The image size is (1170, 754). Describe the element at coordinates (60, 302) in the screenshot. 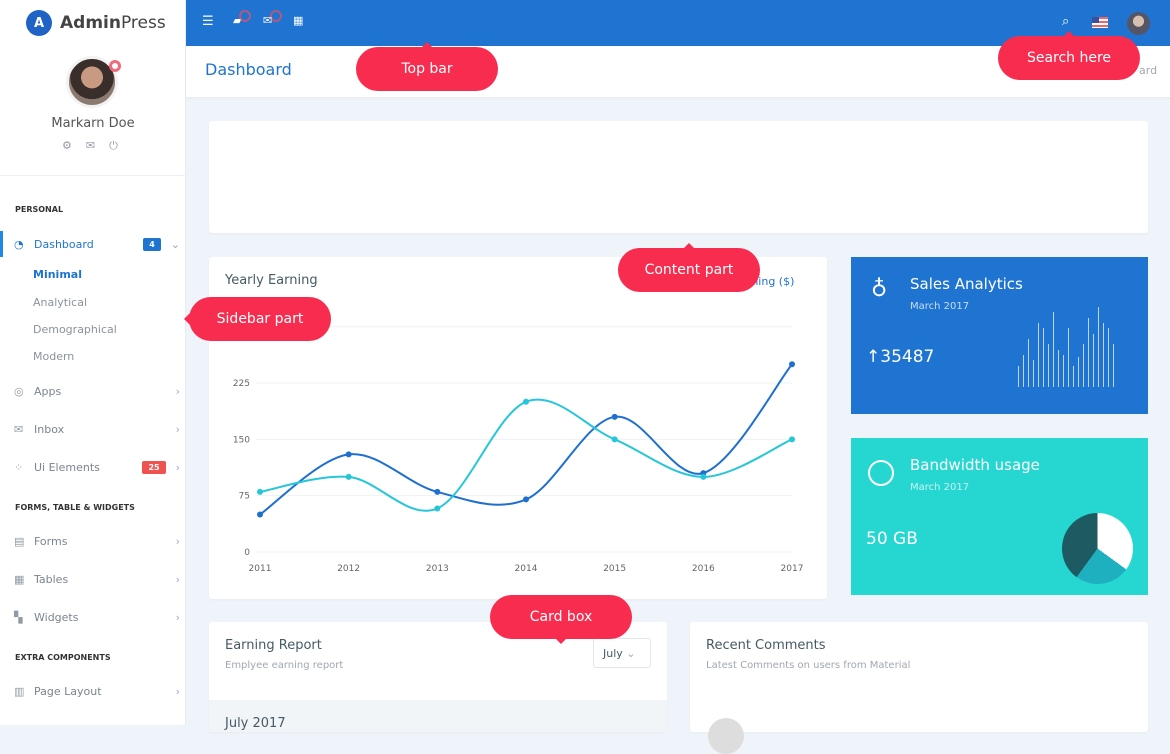

I see `sidebar-sub-analytical: Analytical` at that location.